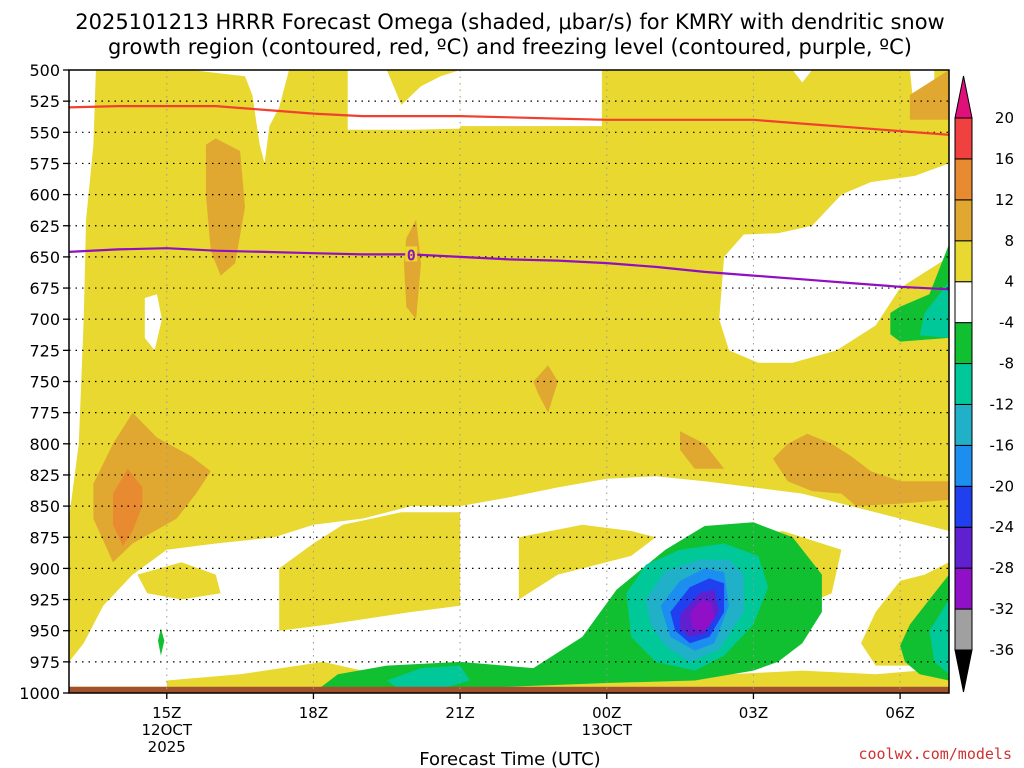 This screenshot has height=768, width=1024. Describe the element at coordinates (1002, 404) in the screenshot. I see `colorbar-label--12: -12` at that location.